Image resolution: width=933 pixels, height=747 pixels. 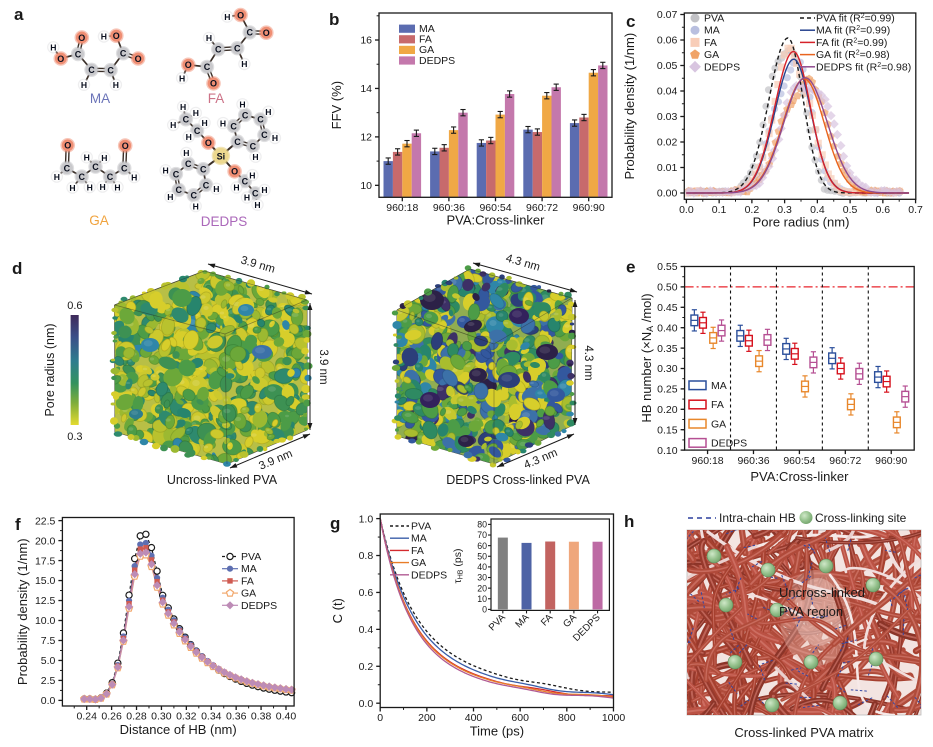 I want to click on svg-text: 400, so click(x=474, y=718).